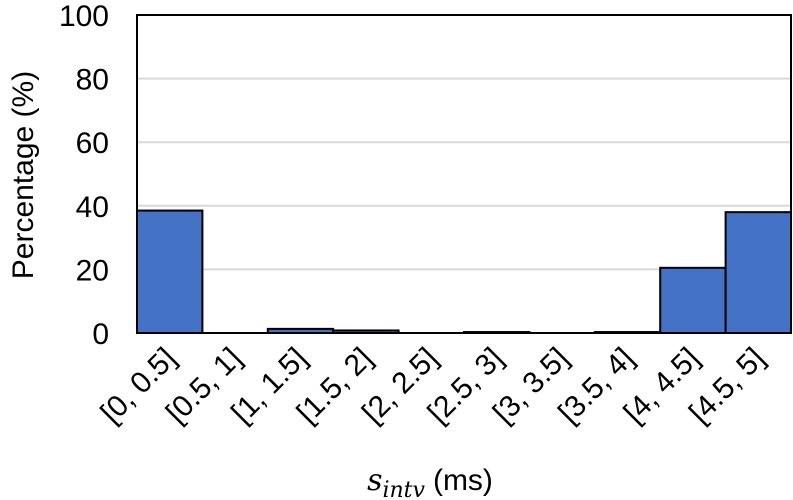  I want to click on y-tick-label: 60, so click(92, 143).